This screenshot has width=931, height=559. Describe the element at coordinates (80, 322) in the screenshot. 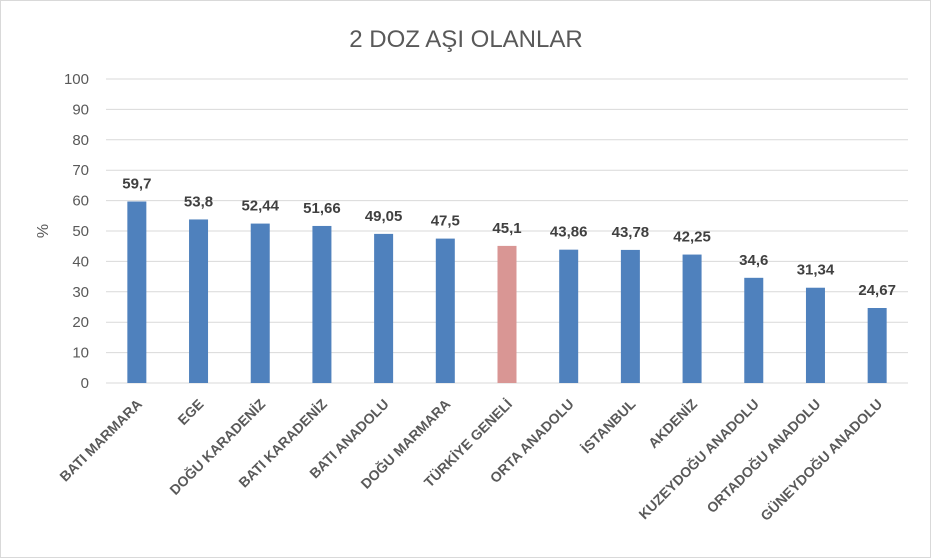

I see `y-tick-label: 20` at that location.